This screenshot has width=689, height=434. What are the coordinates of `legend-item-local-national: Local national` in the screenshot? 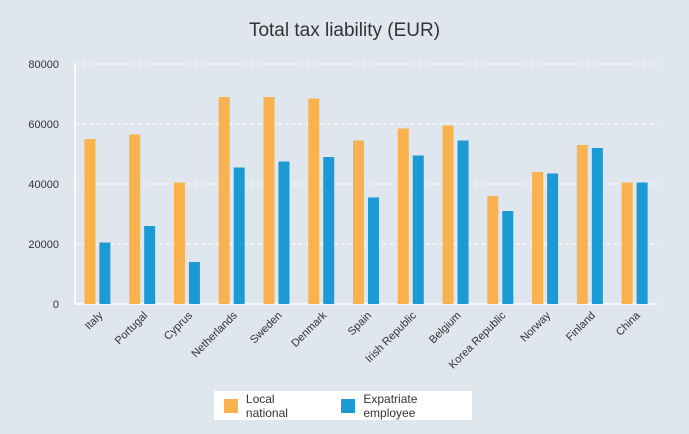 It's located at (271, 406).